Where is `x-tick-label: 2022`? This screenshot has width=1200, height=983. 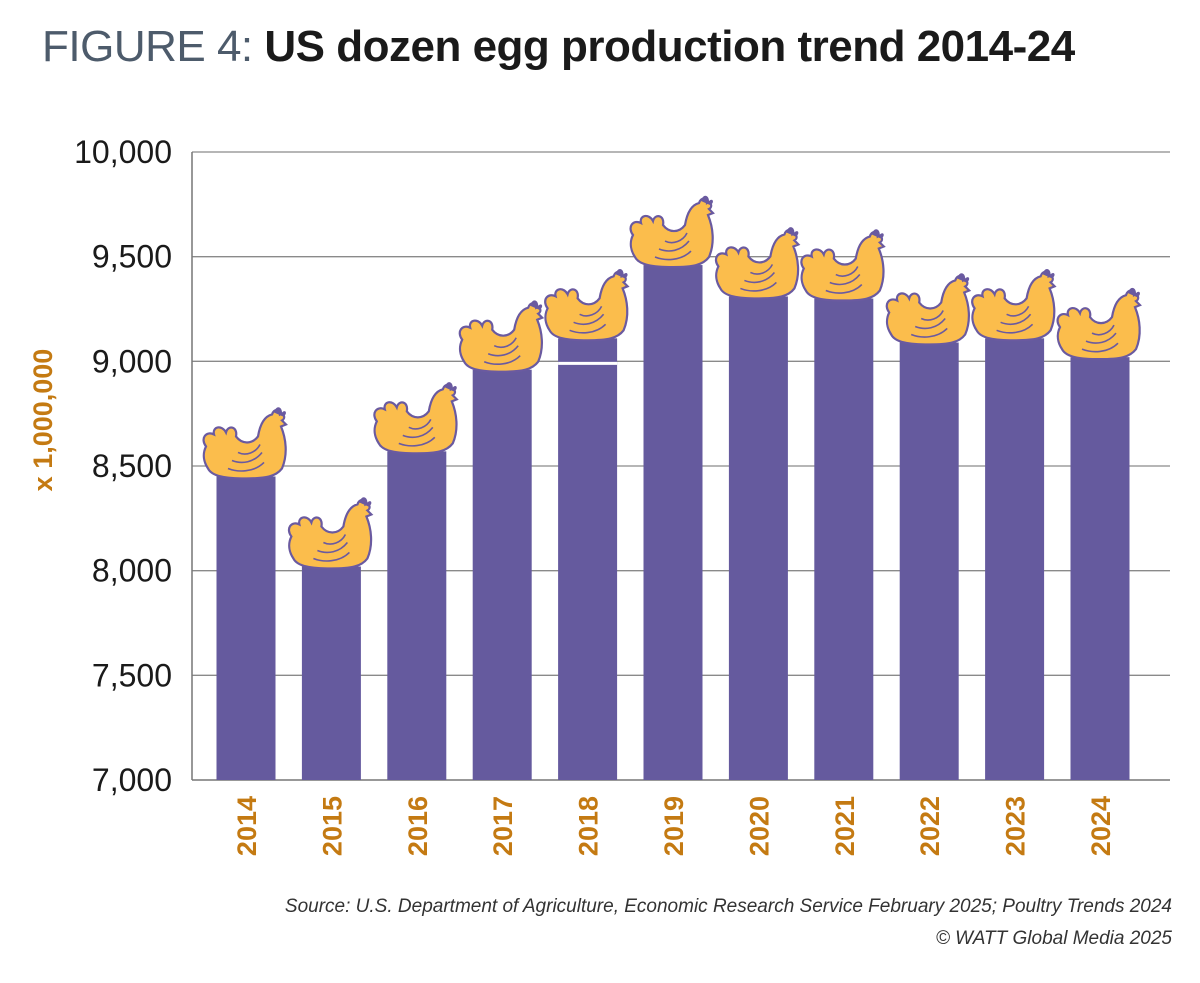 x-tick-label: 2022 is located at coordinates (930, 826).